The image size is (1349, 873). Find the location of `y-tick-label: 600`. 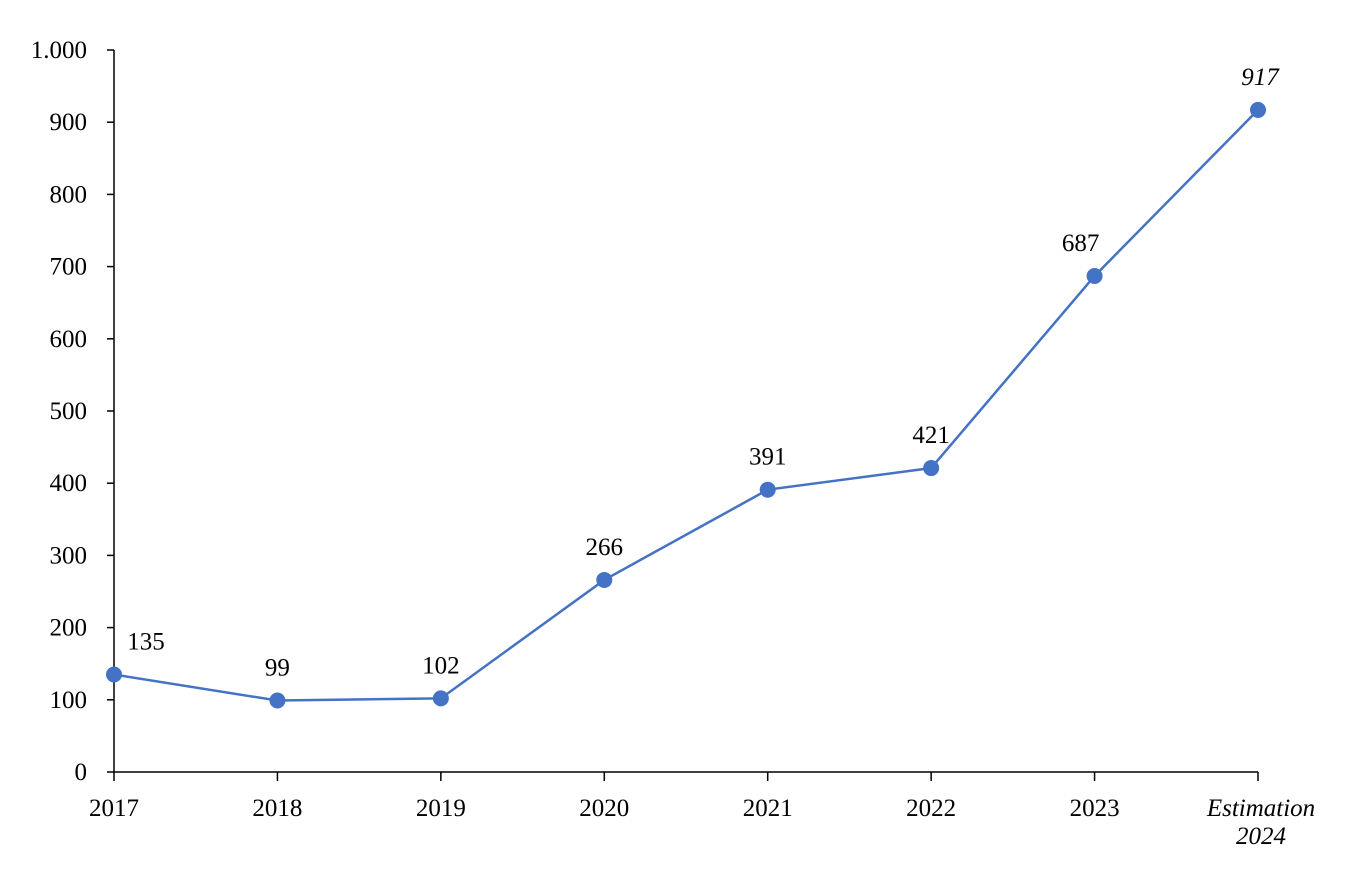

y-tick-label: 600 is located at coordinates (69, 339).